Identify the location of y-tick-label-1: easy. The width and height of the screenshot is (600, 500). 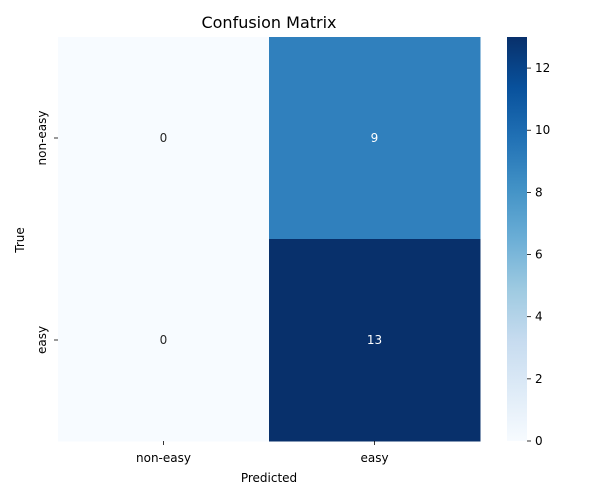
(42, 340).